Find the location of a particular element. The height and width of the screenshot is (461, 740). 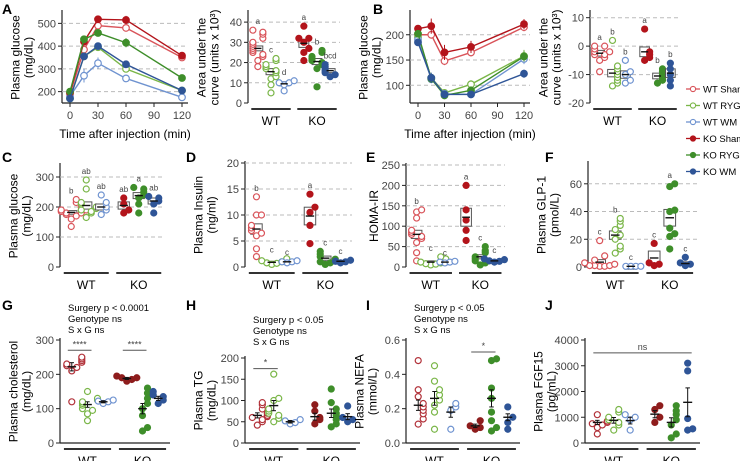

significance-label: * is located at coordinates (484, 346).